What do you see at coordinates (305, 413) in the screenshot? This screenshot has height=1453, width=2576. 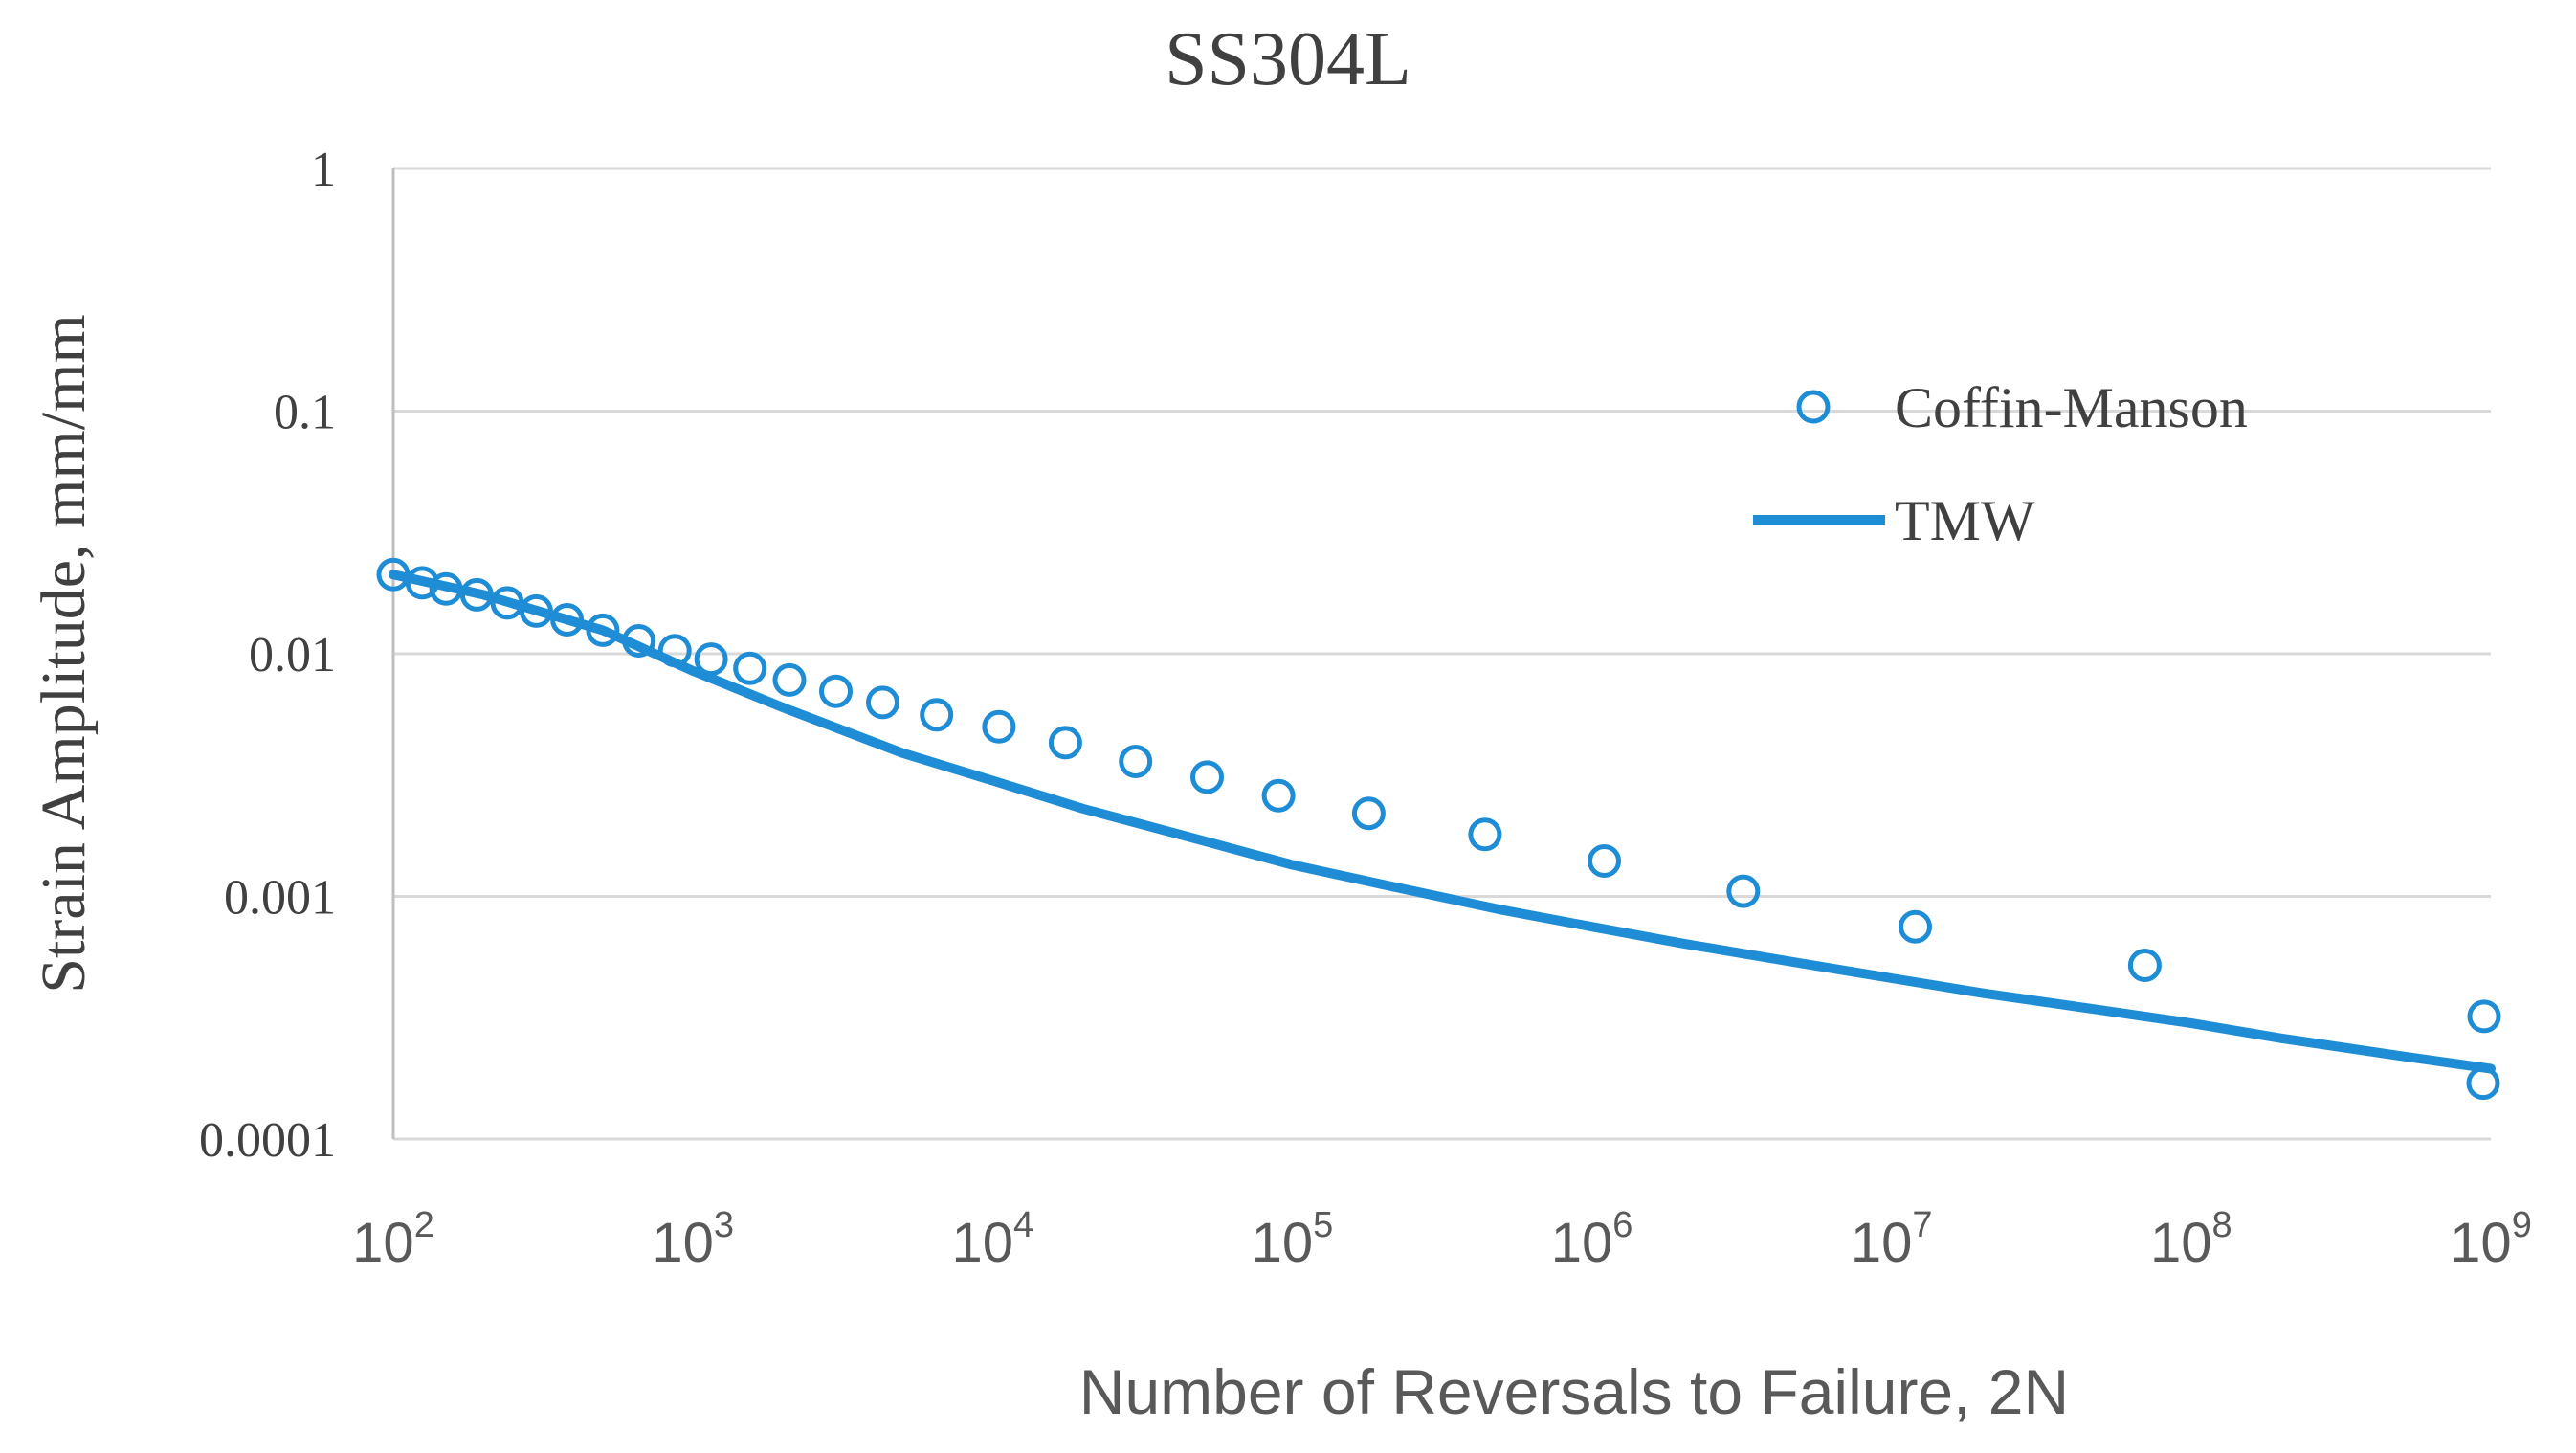 I see `y-tick-label: 0.1` at bounding box center [305, 413].